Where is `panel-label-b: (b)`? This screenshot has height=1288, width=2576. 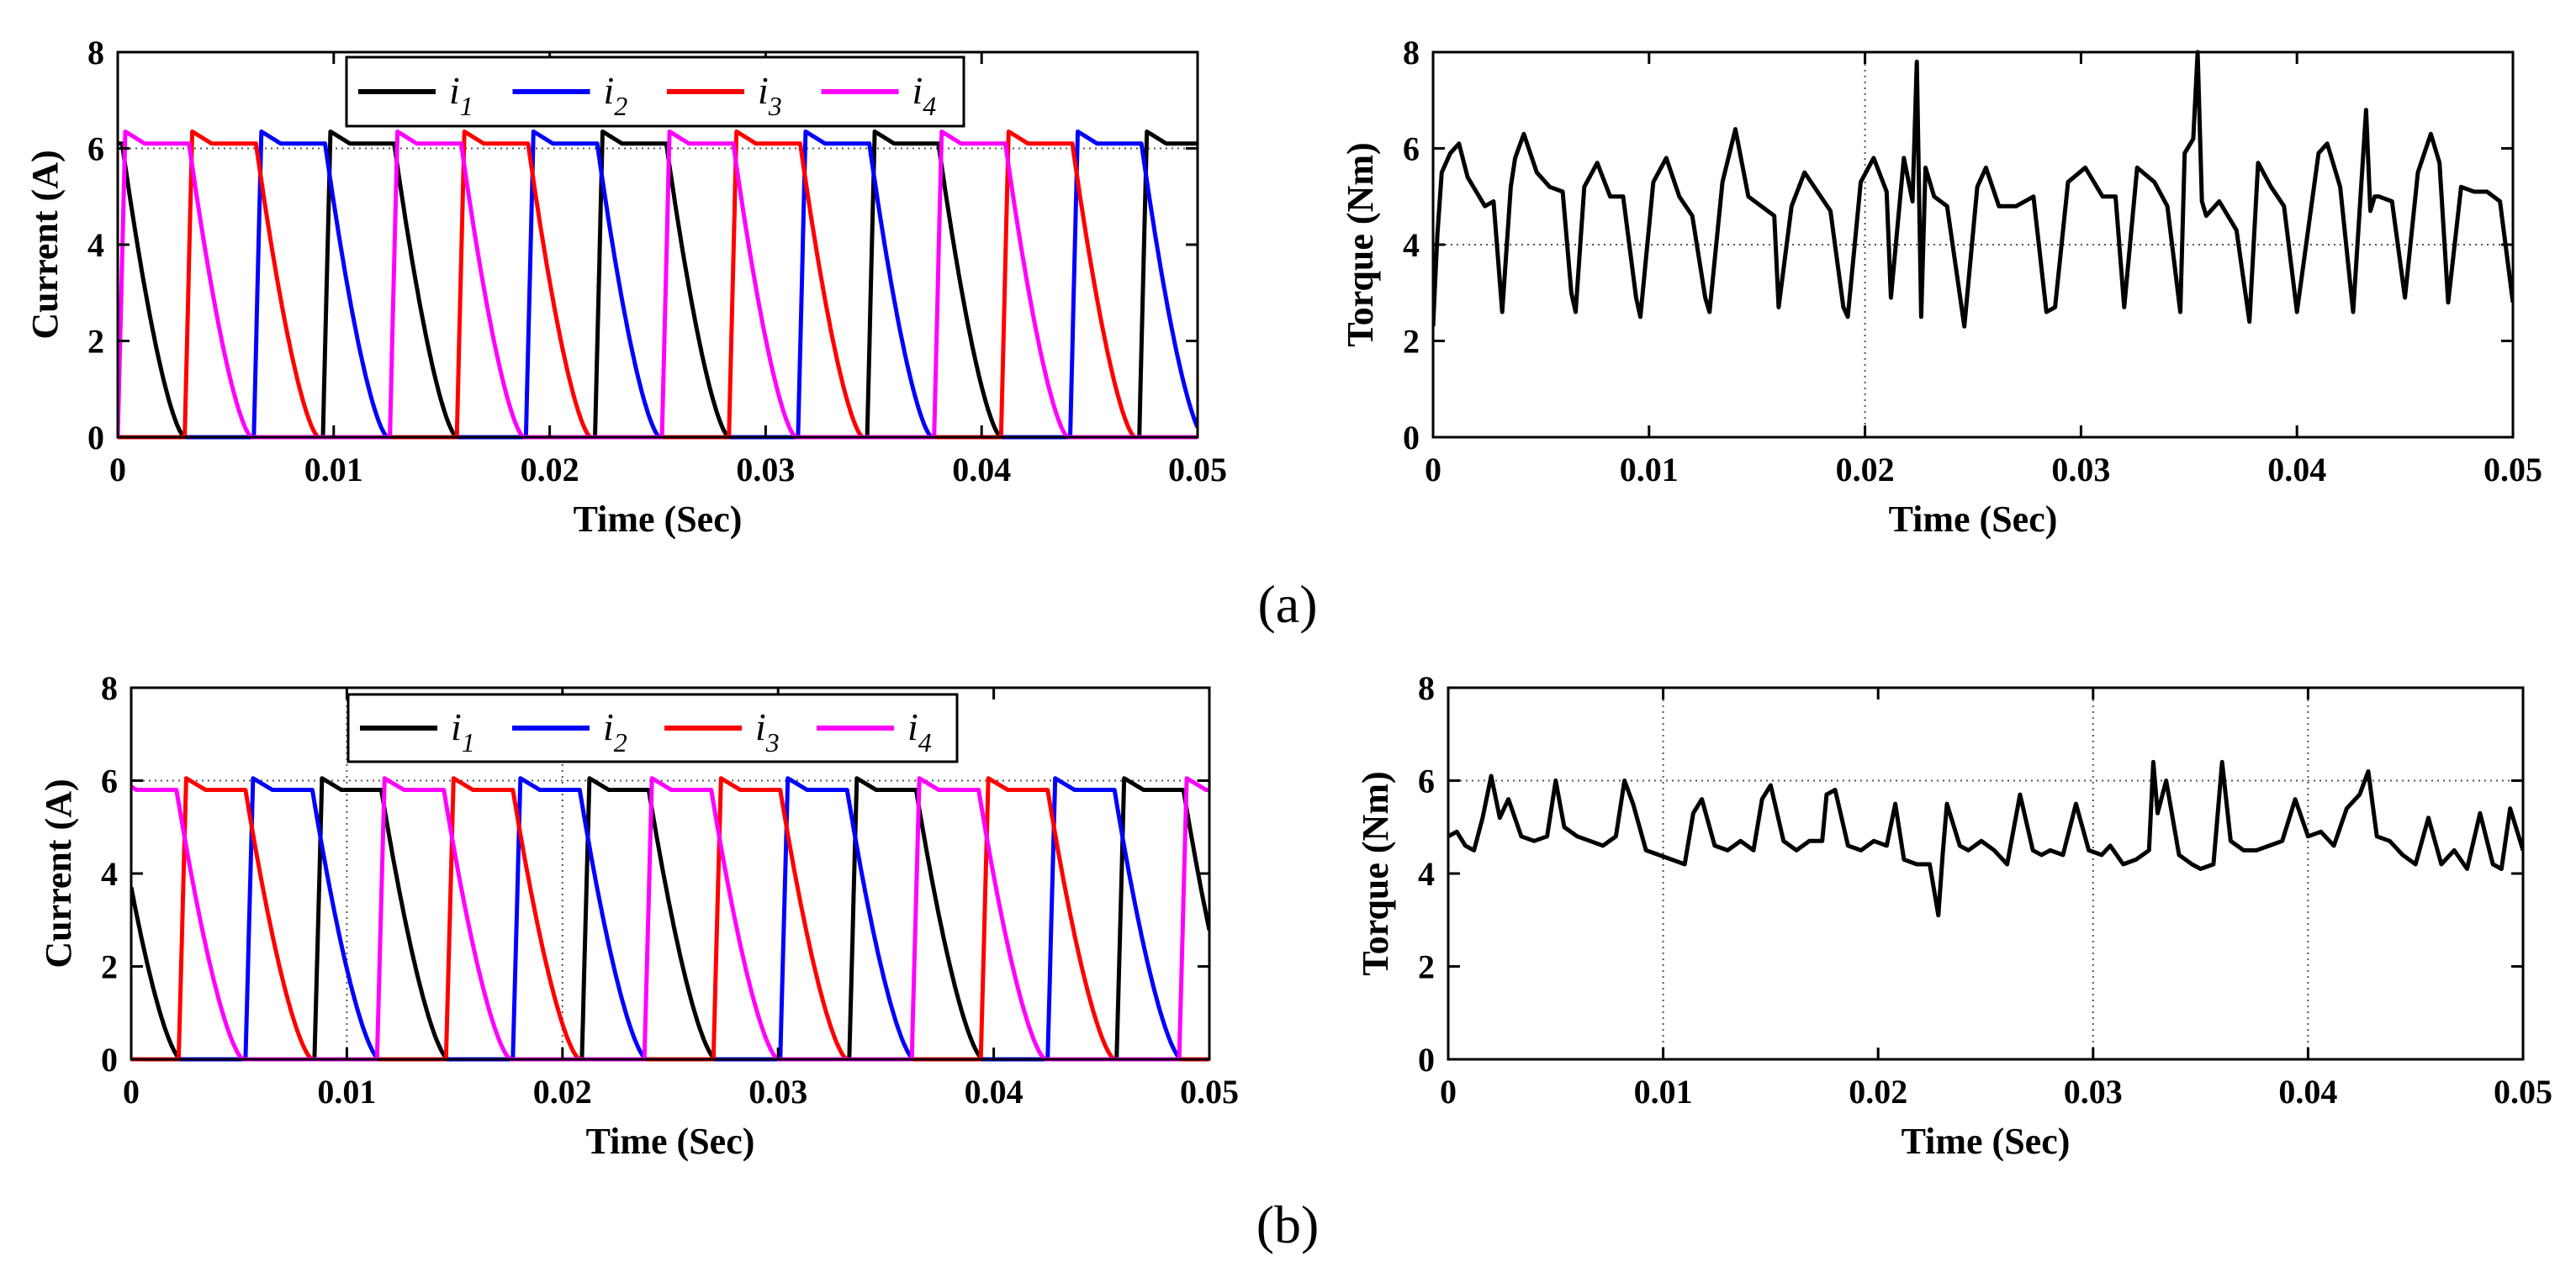 panel-label-b: (b) is located at coordinates (1288, 1224).